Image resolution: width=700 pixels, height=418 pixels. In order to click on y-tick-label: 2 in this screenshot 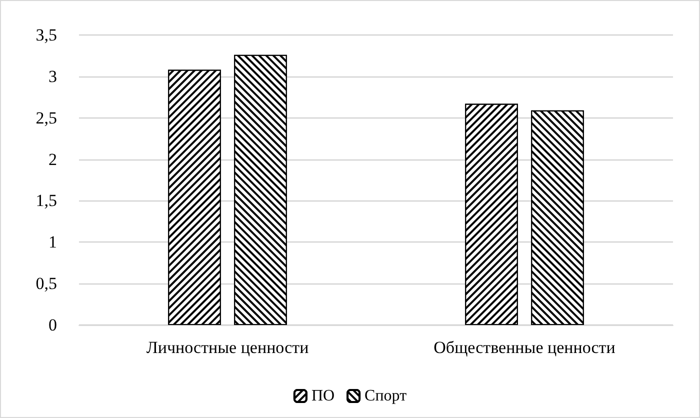, I will do `click(52, 159)`.